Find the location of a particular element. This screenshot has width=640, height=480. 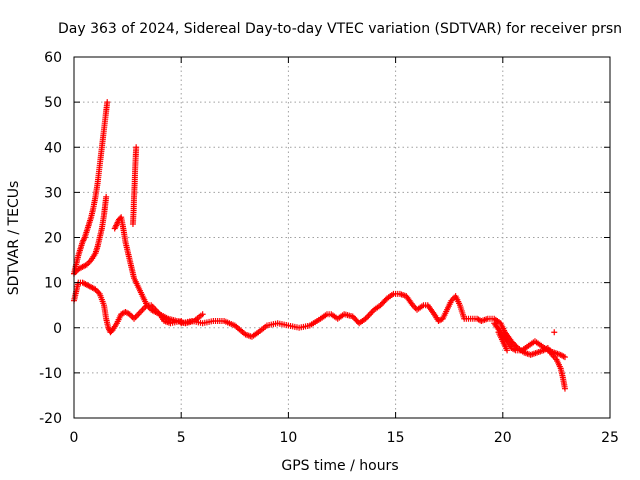

y-axis-label: SDTVAR / TECUs is located at coordinates (14, 238).